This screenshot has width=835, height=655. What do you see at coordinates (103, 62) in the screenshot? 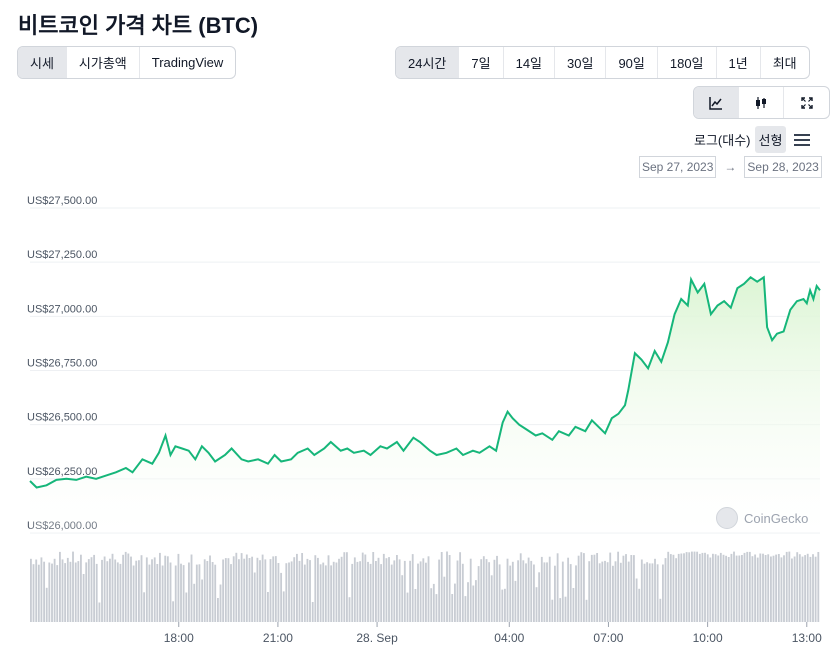
I see `tab-market-cap: 시가총액` at bounding box center [103, 62].